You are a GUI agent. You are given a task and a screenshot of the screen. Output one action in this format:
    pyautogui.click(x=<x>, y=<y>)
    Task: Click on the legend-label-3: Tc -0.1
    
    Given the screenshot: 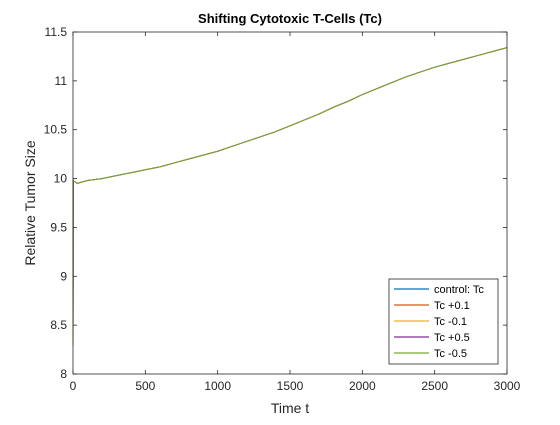 What is the action you would take?
    pyautogui.click(x=450, y=322)
    